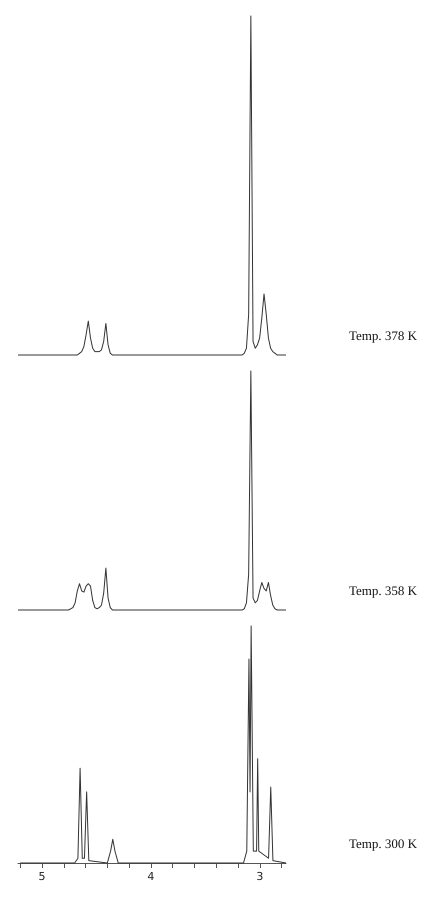  What do you see at coordinates (383, 335) in the screenshot?
I see `text: Temp. 378 K` at bounding box center [383, 335].